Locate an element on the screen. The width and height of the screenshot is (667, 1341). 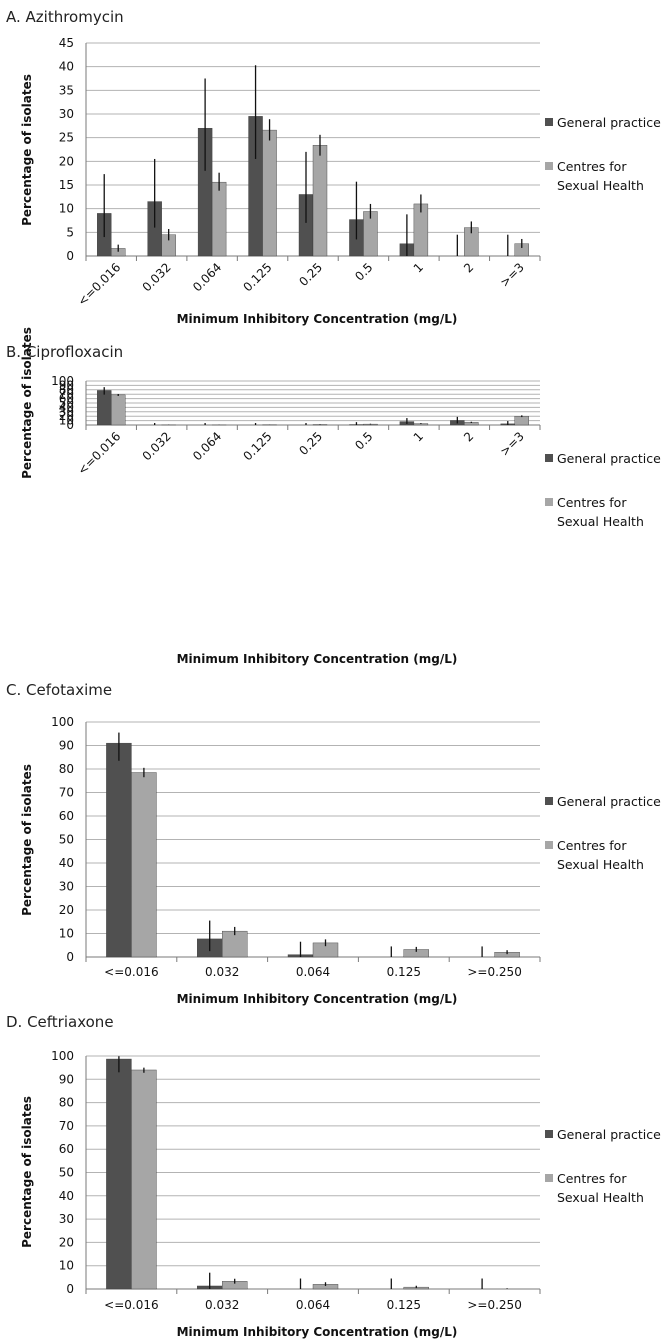
y-tick-label: 10 is located at coordinates (66, 421).